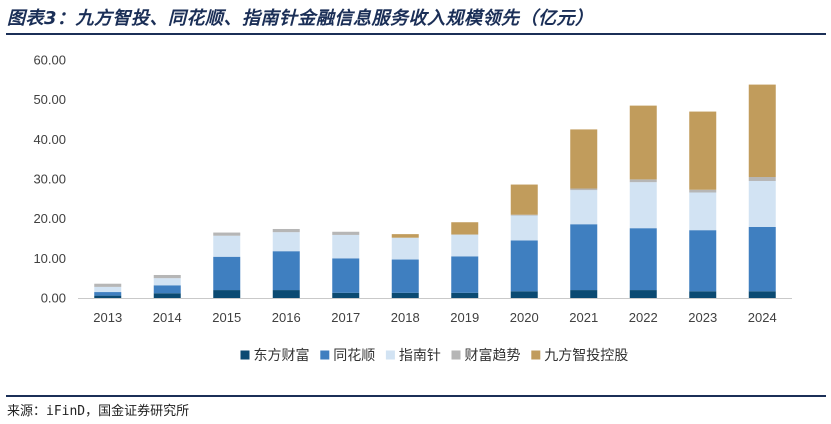  I want to click on x-tick-label: 2021, so click(583, 317).